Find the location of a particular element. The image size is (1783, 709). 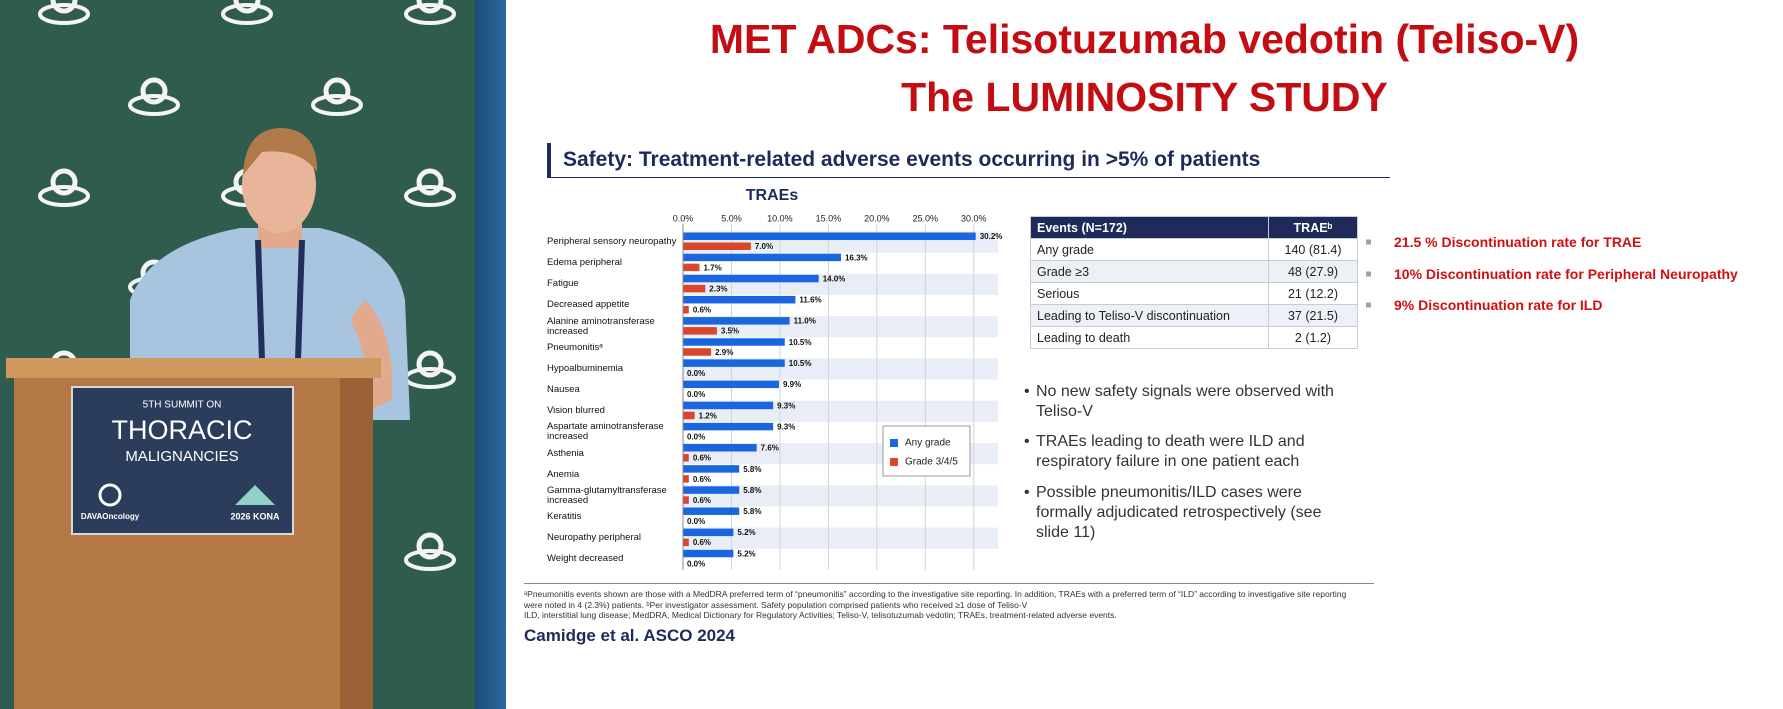

value-label: 30.2% is located at coordinates (991, 236).